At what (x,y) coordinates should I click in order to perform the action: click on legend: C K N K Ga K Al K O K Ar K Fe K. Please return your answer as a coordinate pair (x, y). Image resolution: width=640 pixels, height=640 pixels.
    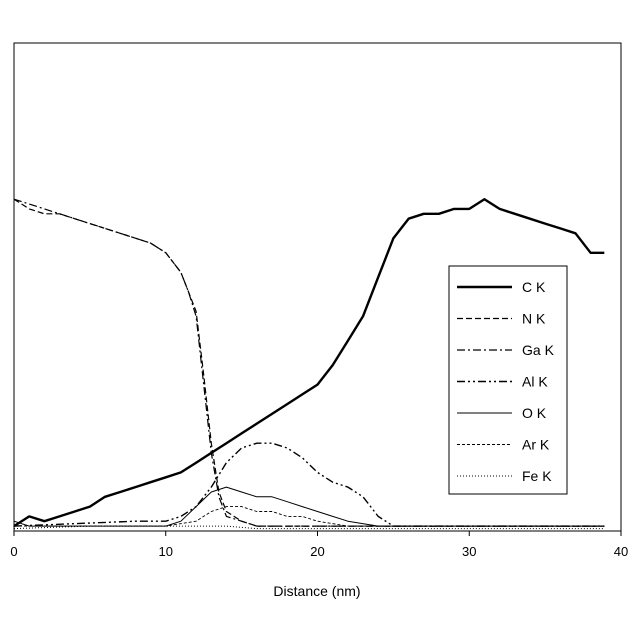
    Looking at the image, I should click on (508, 380).